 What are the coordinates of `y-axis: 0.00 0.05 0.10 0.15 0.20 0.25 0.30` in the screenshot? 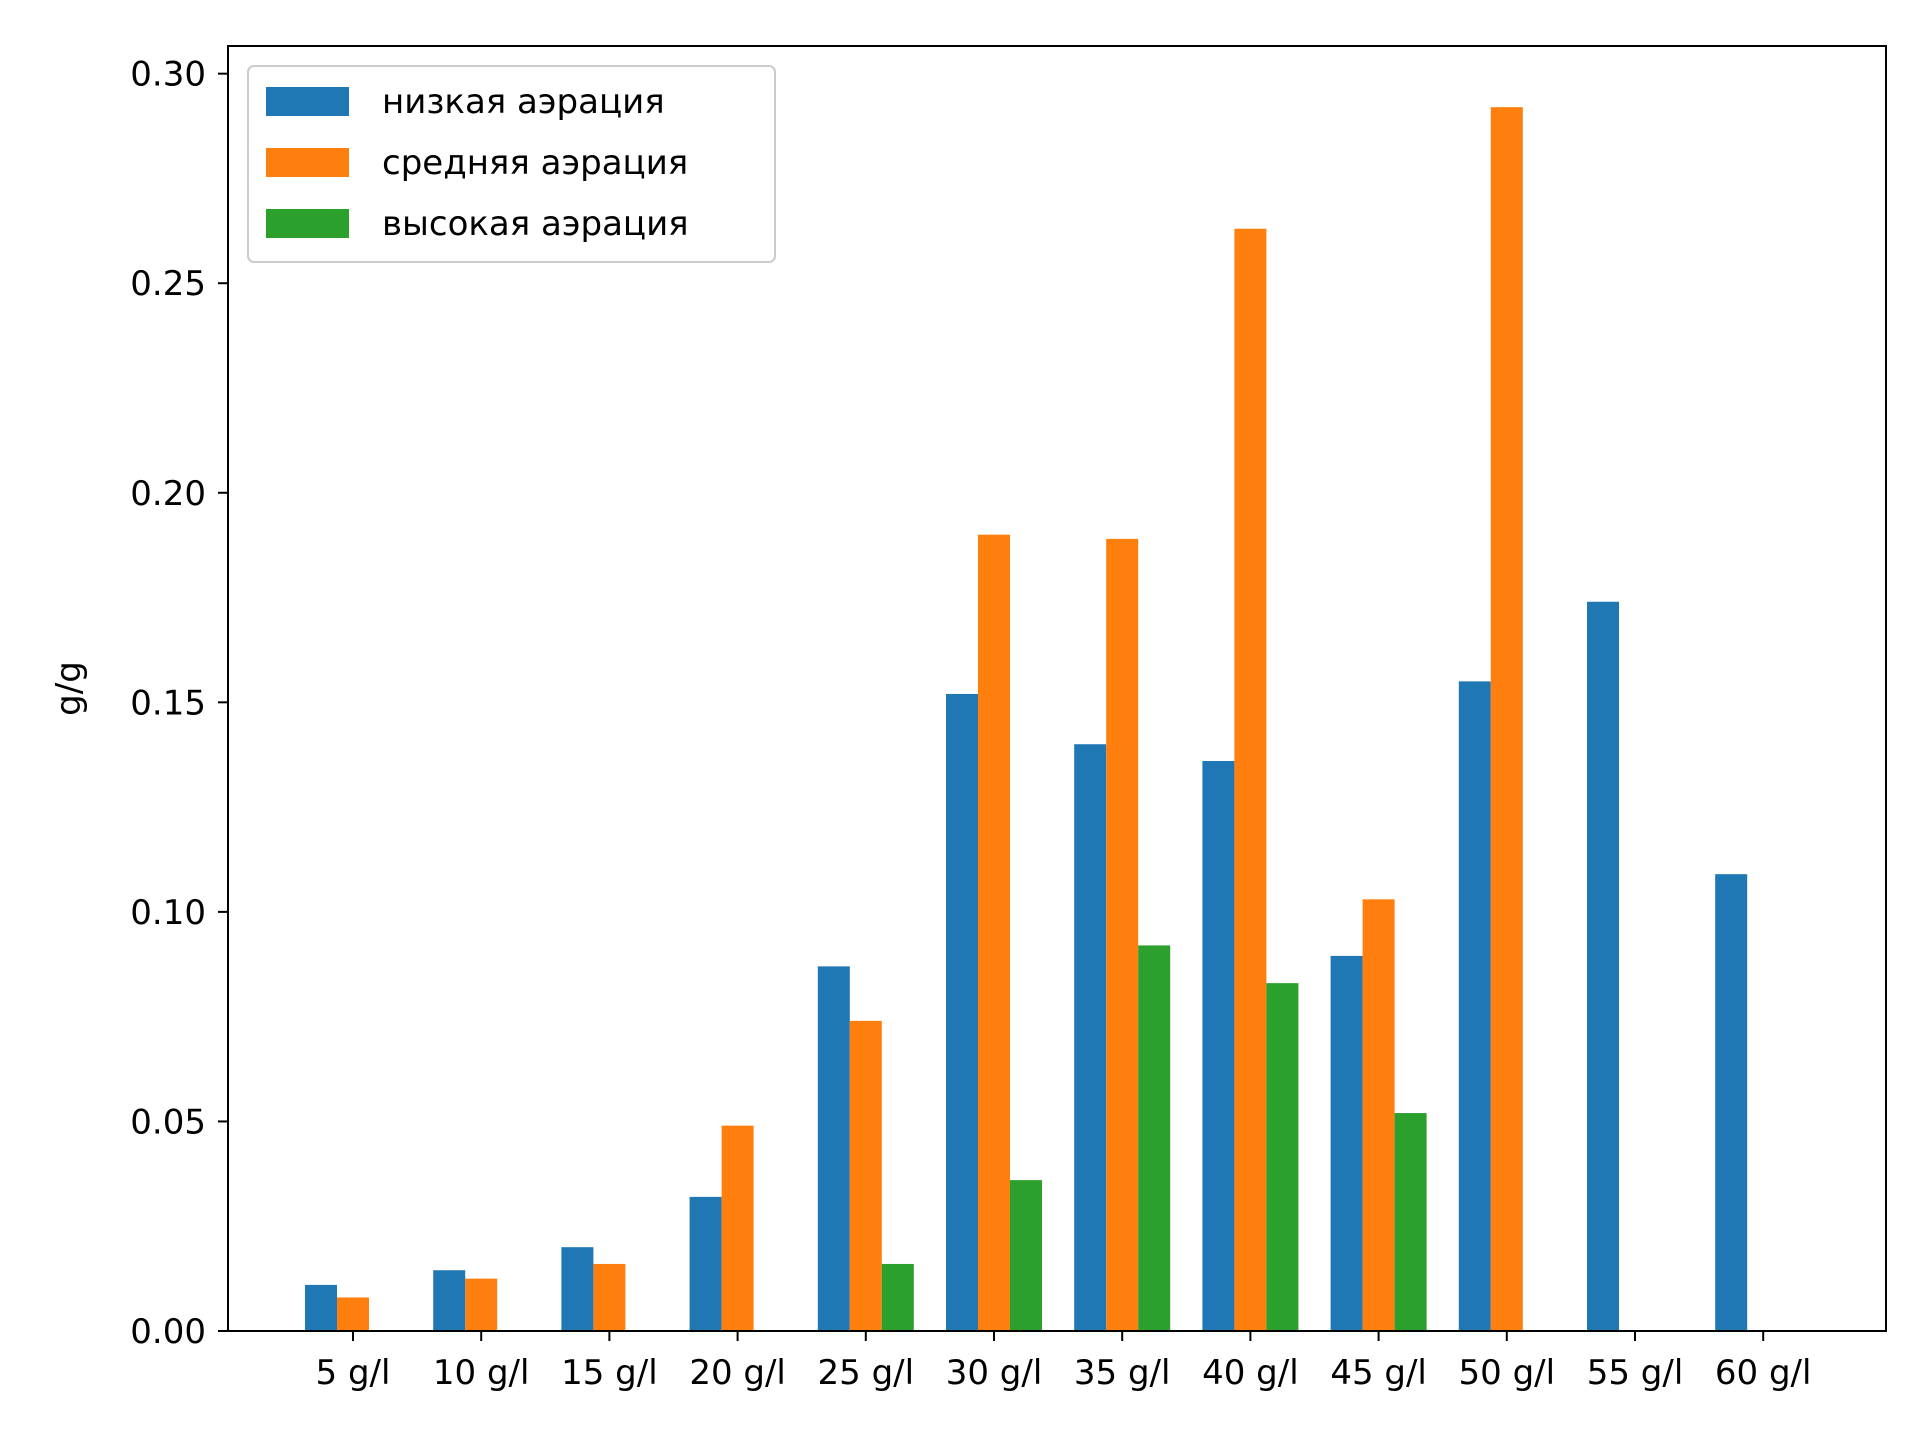 It's located at (179, 703).